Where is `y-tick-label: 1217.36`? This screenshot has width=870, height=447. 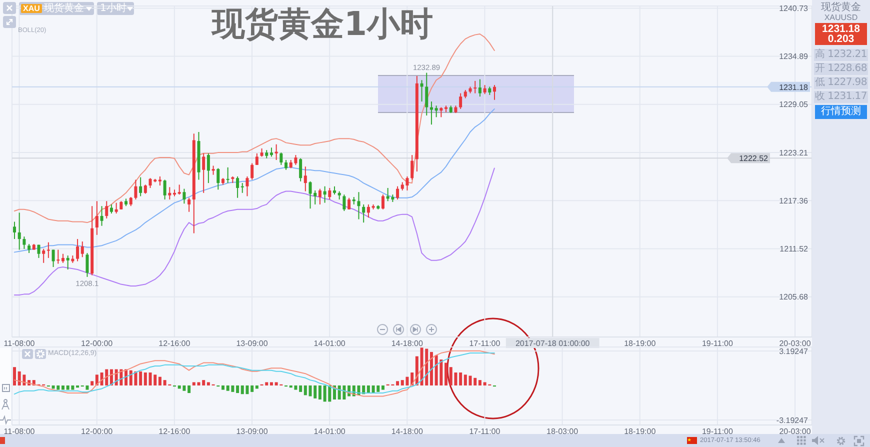 y-tick-label: 1217.36 is located at coordinates (794, 201).